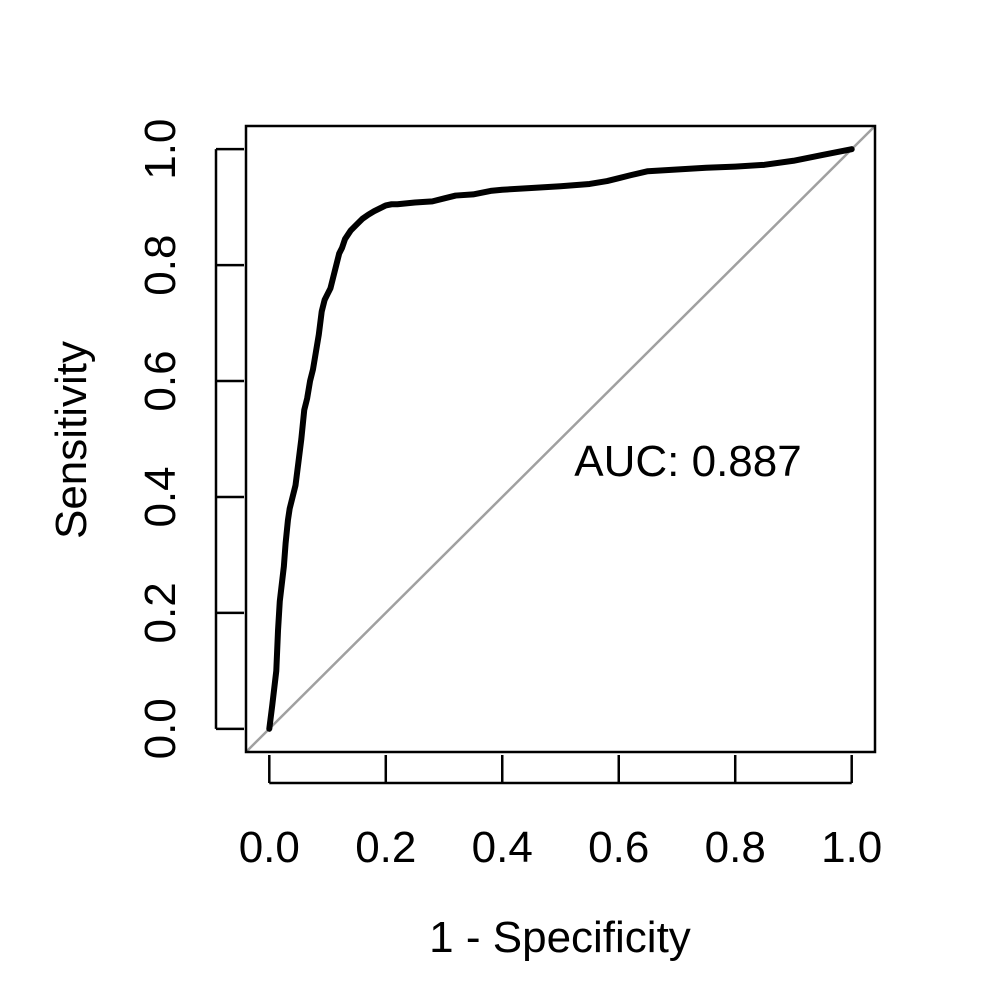 The image size is (1000, 1000). What do you see at coordinates (160, 380) in the screenshot?
I see `y-tick-label: 0.6` at bounding box center [160, 380].